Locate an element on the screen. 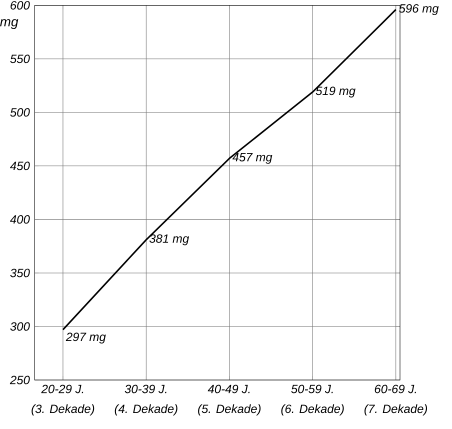 The height and width of the screenshot is (429, 452). y-tick-label: 250 is located at coordinates (20, 380).